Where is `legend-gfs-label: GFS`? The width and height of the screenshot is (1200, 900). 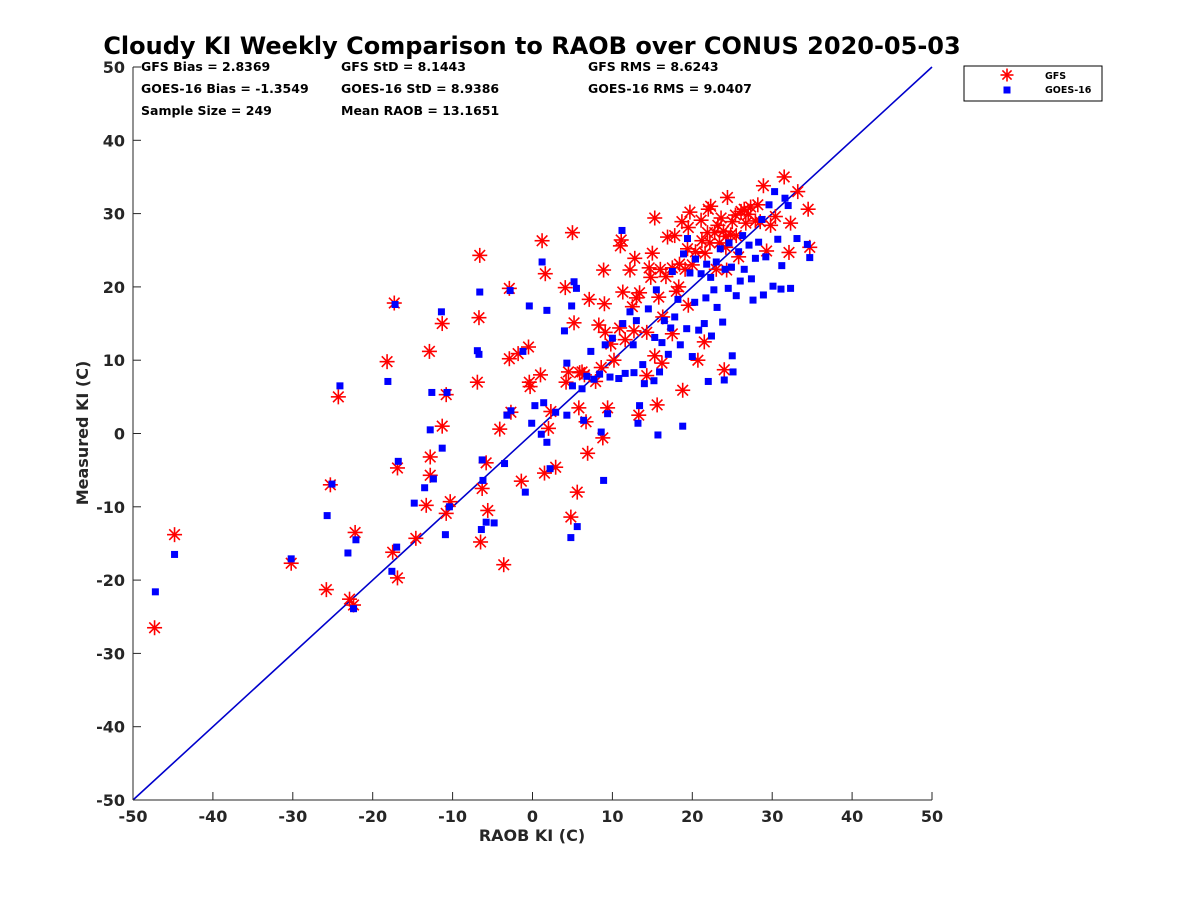 legend-gfs-label: GFS is located at coordinates (1055, 76).